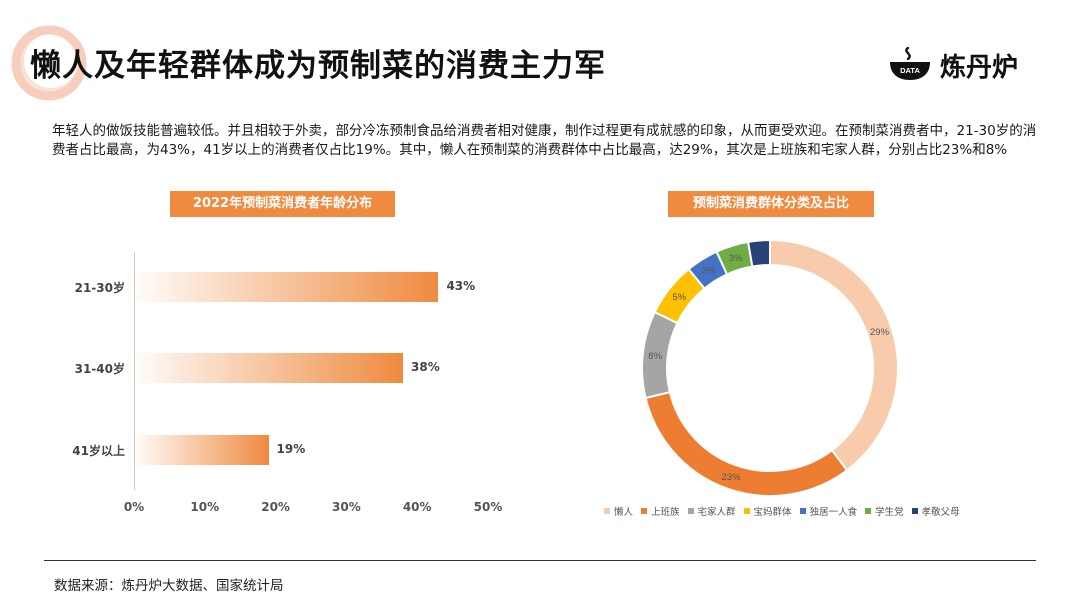 The image size is (1080, 608). I want to click on x-tick-label: 0%, so click(134, 507).